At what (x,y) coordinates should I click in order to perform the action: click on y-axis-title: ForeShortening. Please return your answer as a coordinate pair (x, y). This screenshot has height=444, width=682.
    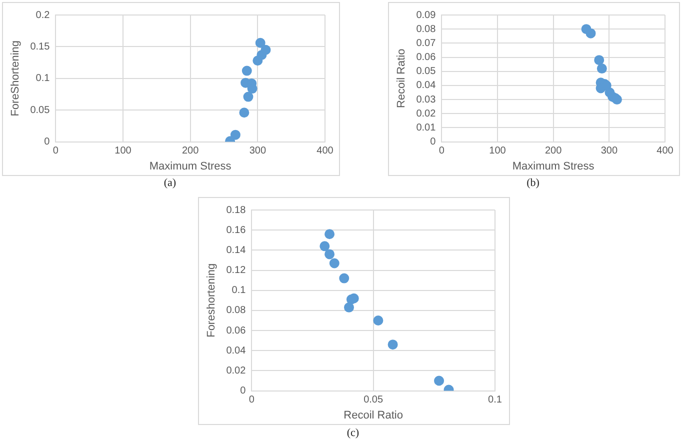
    Looking at the image, I should click on (16, 78).